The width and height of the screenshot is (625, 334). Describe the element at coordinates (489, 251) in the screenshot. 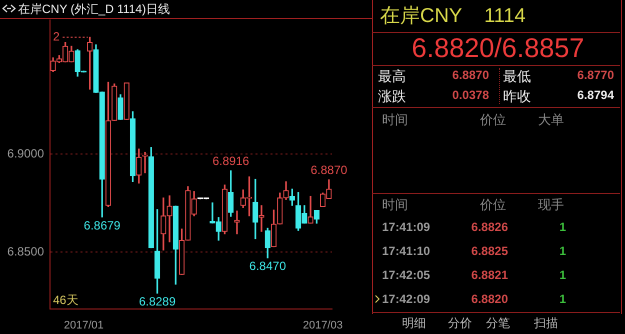

I see `text: 6.8825` at that location.